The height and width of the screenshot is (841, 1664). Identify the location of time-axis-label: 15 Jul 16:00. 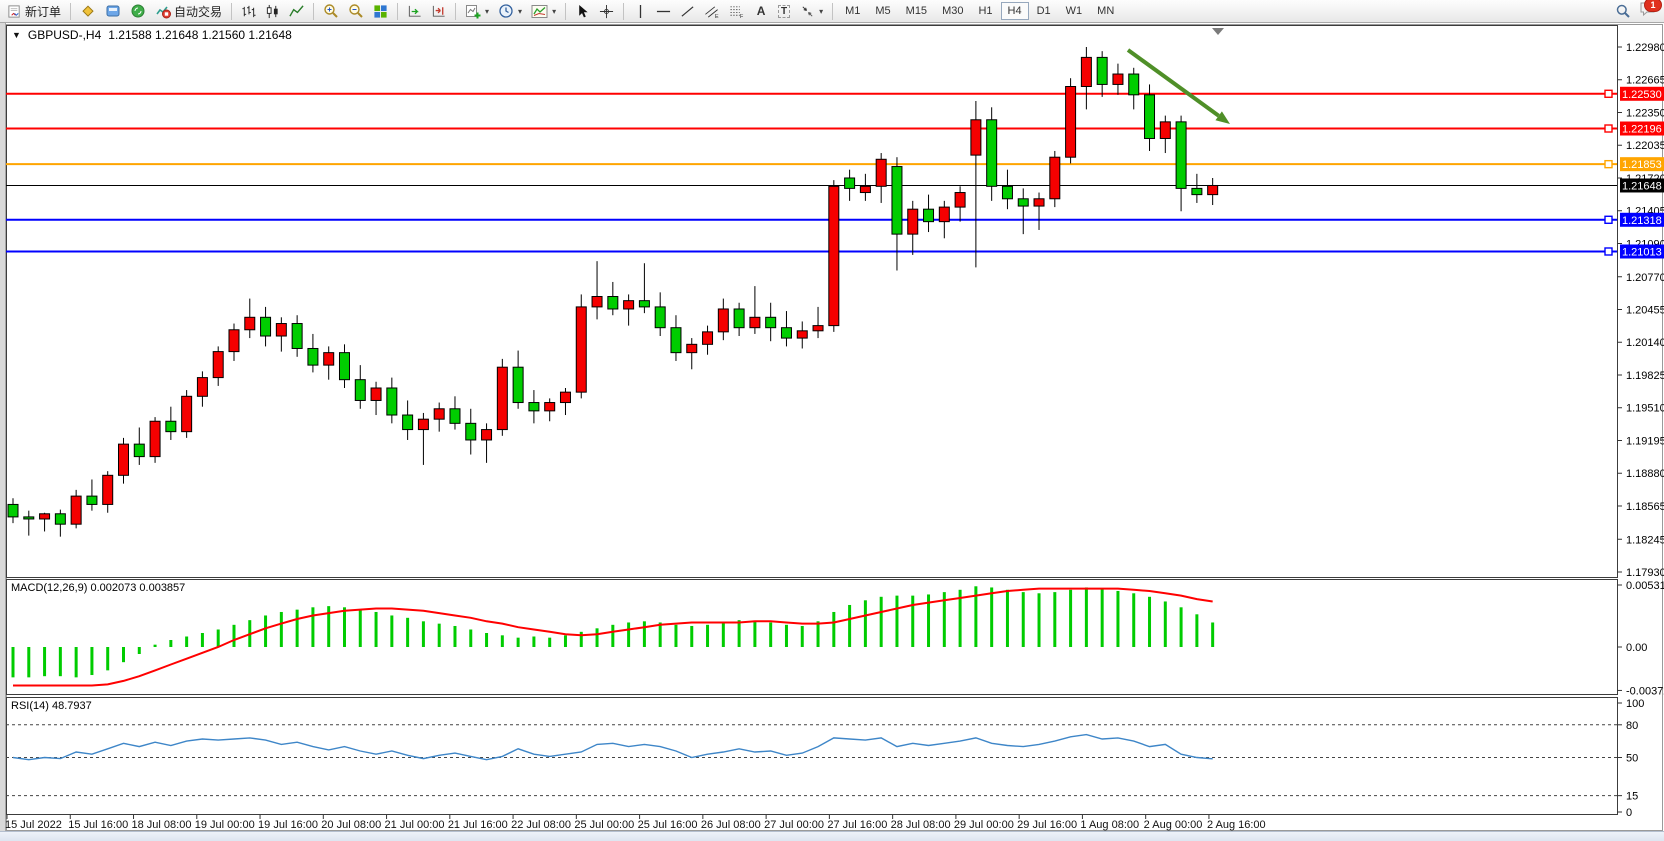
(98, 825).